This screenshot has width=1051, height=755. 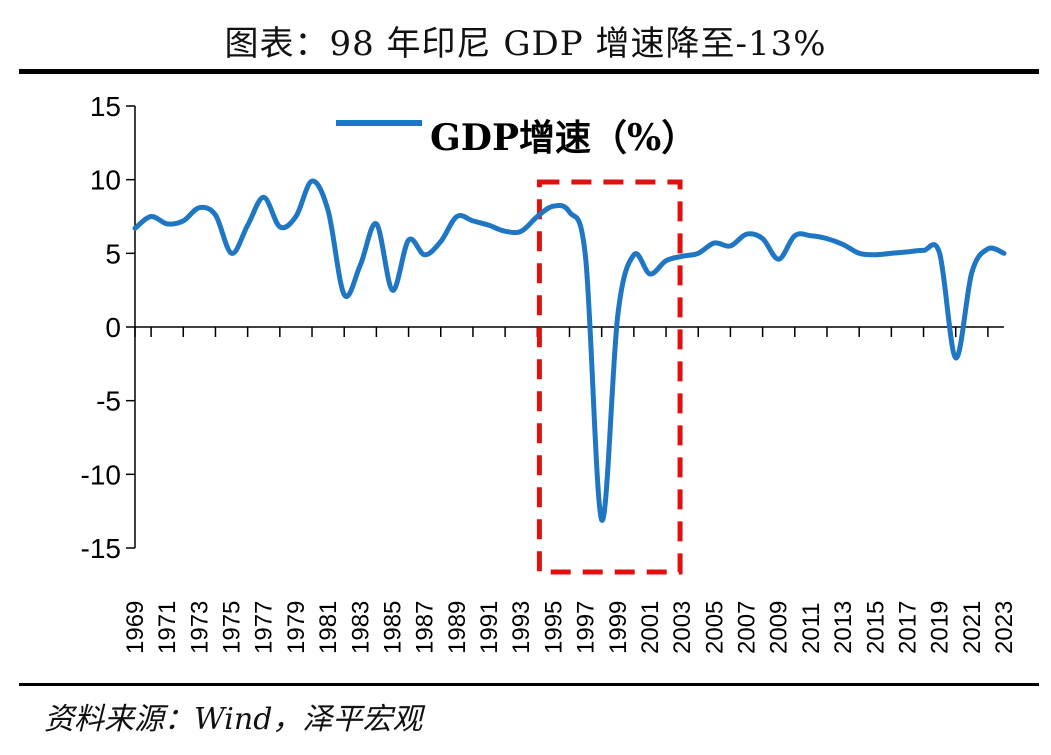 I want to click on x-tick-label: 1981, so click(x=328, y=627).